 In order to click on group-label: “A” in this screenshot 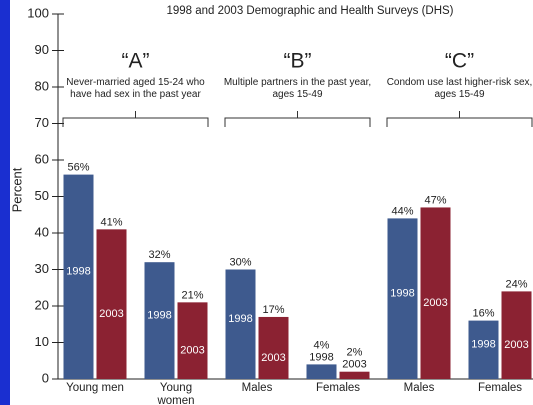, I will do `click(136, 61)`.